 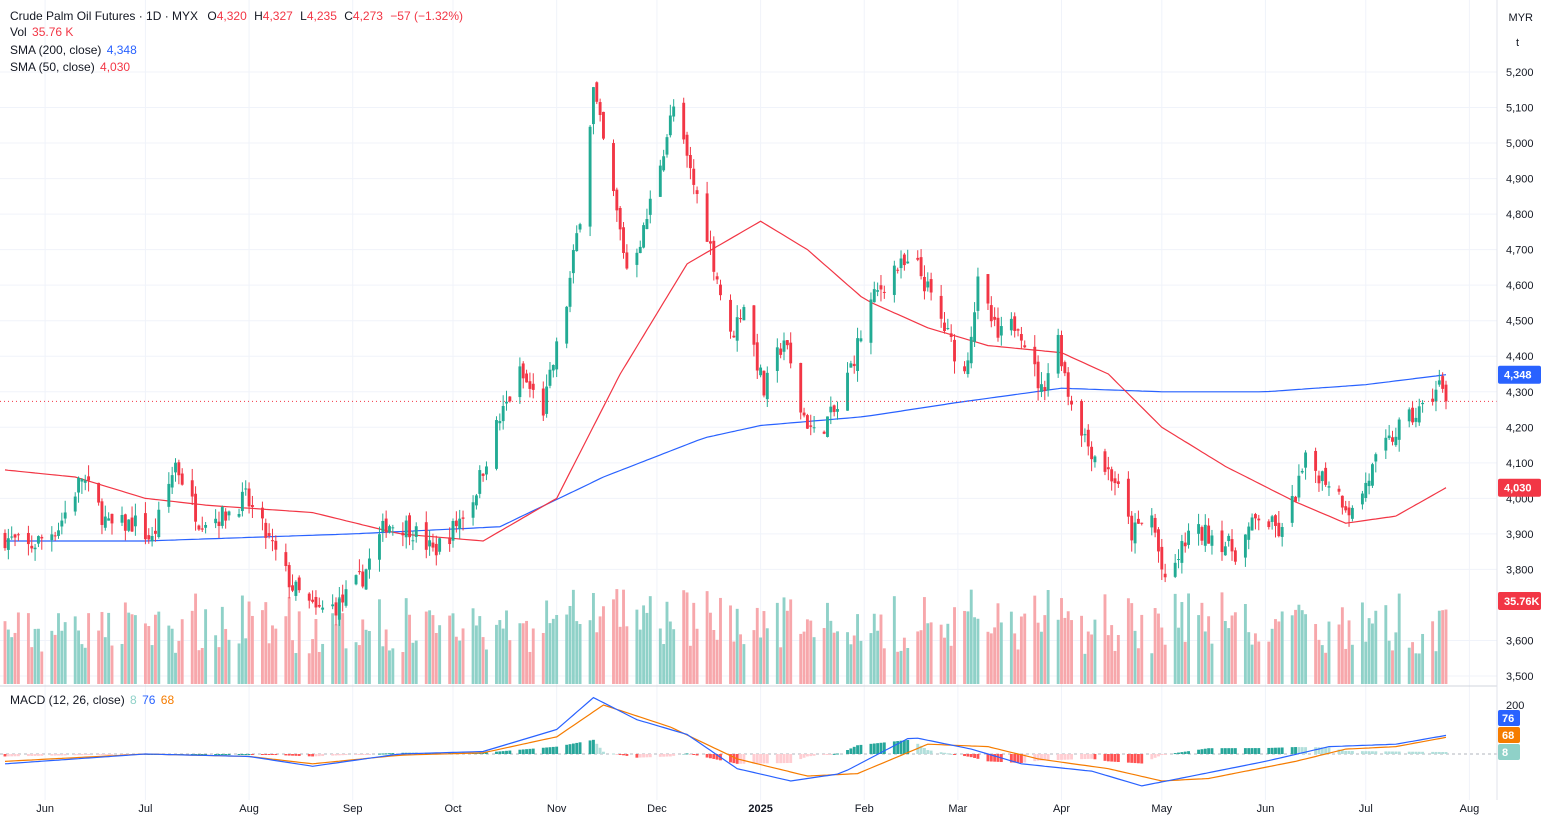 What do you see at coordinates (1517, 43) in the screenshot?
I see `unit-button: t` at bounding box center [1517, 43].